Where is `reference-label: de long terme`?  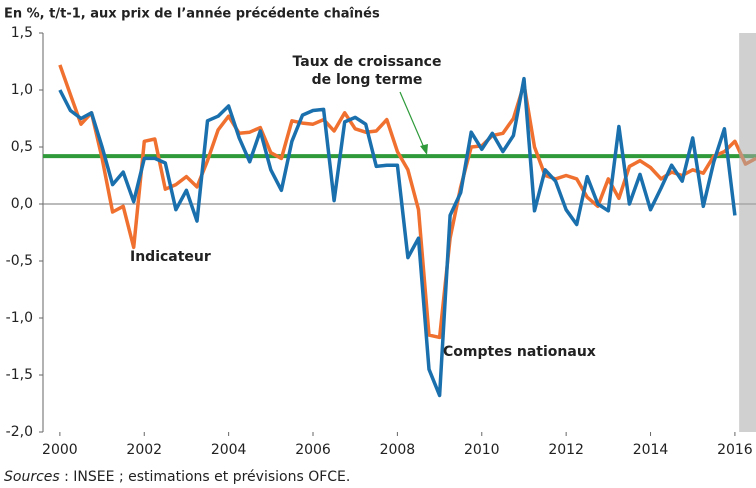
reference-label: de long terme is located at coordinates (367, 80).